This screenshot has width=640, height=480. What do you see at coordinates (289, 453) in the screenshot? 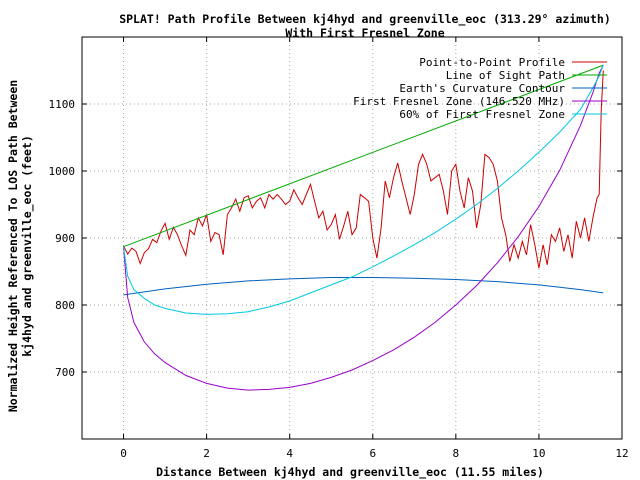
I see `x-tick-label: 4` at bounding box center [289, 453].